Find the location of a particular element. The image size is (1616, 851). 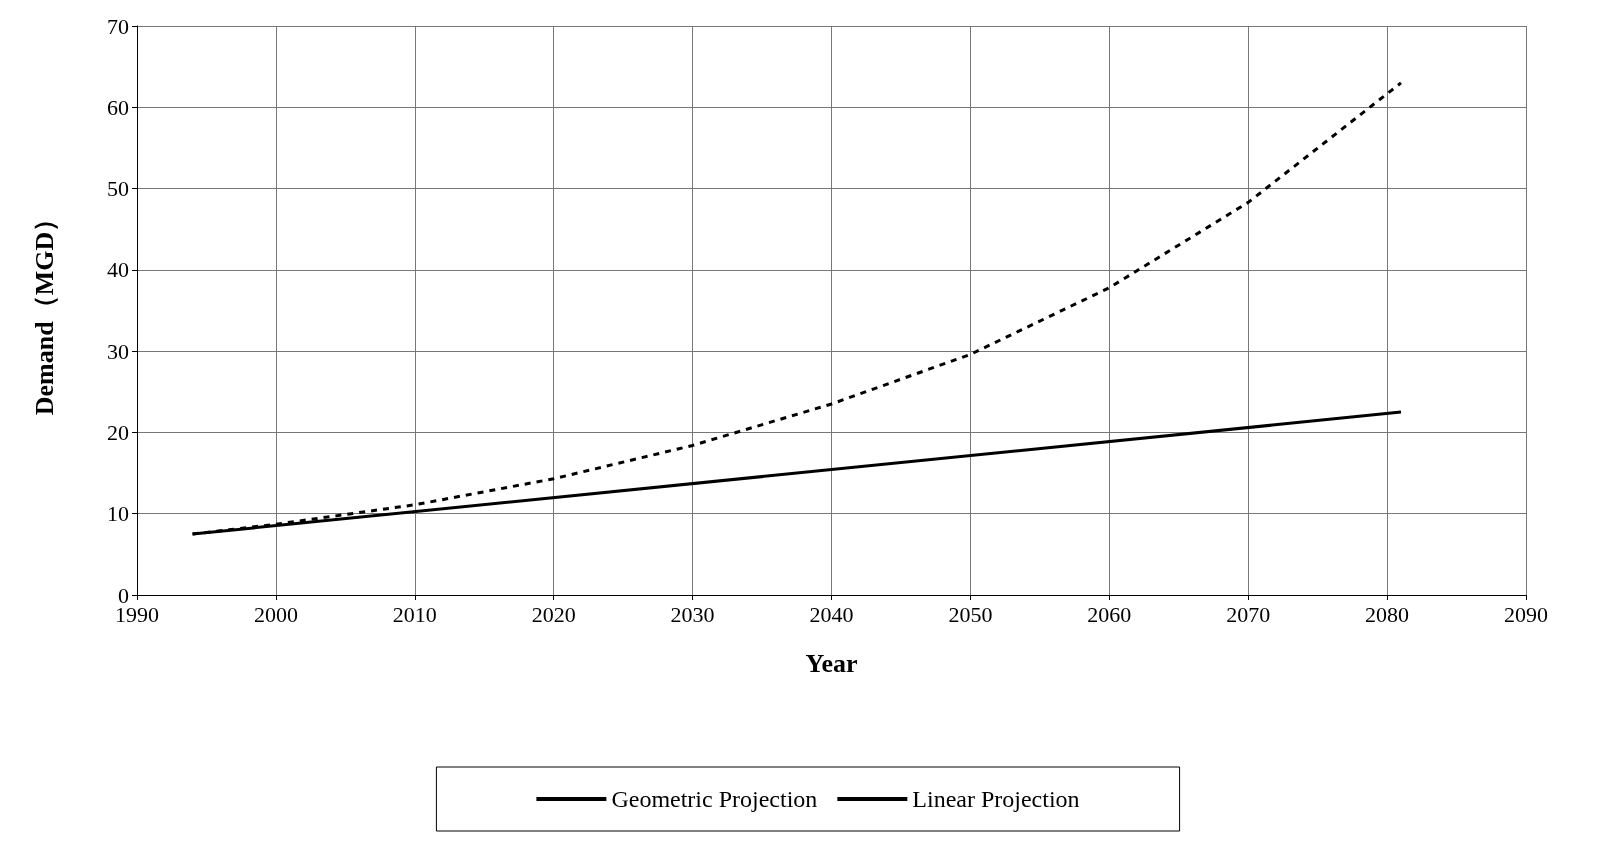

y-tick-label: 40 is located at coordinates (118, 270).